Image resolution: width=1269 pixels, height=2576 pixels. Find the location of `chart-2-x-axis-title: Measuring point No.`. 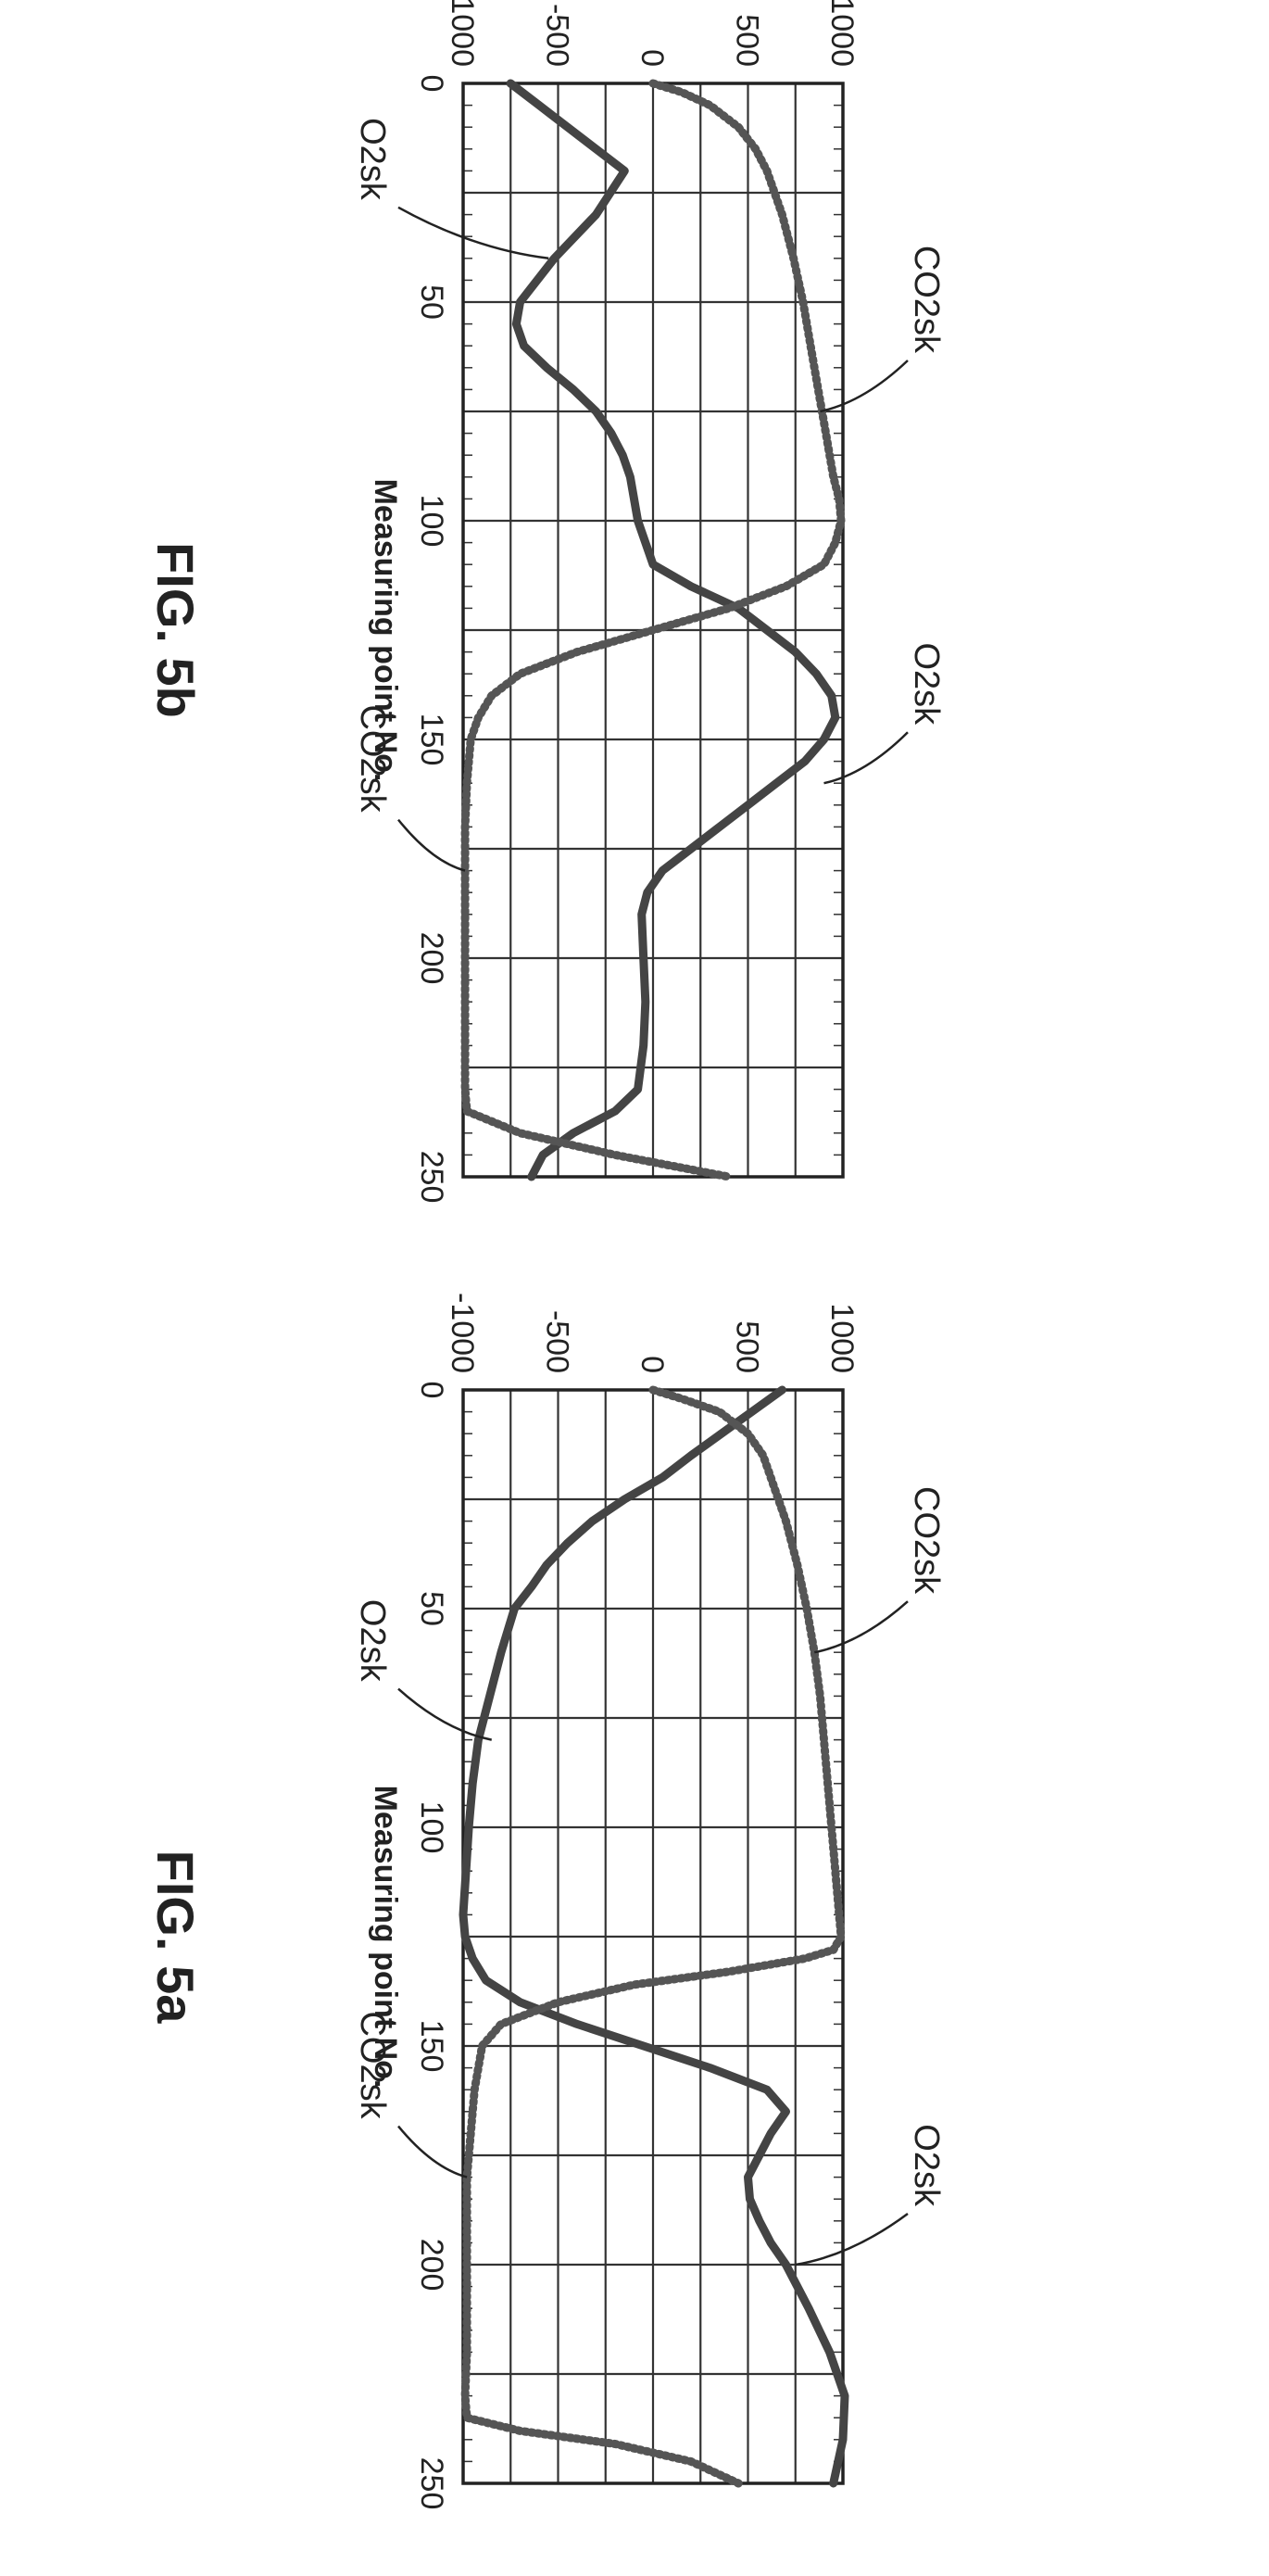

chart-2-x-axis-title: Measuring point No. is located at coordinates (385, 631).